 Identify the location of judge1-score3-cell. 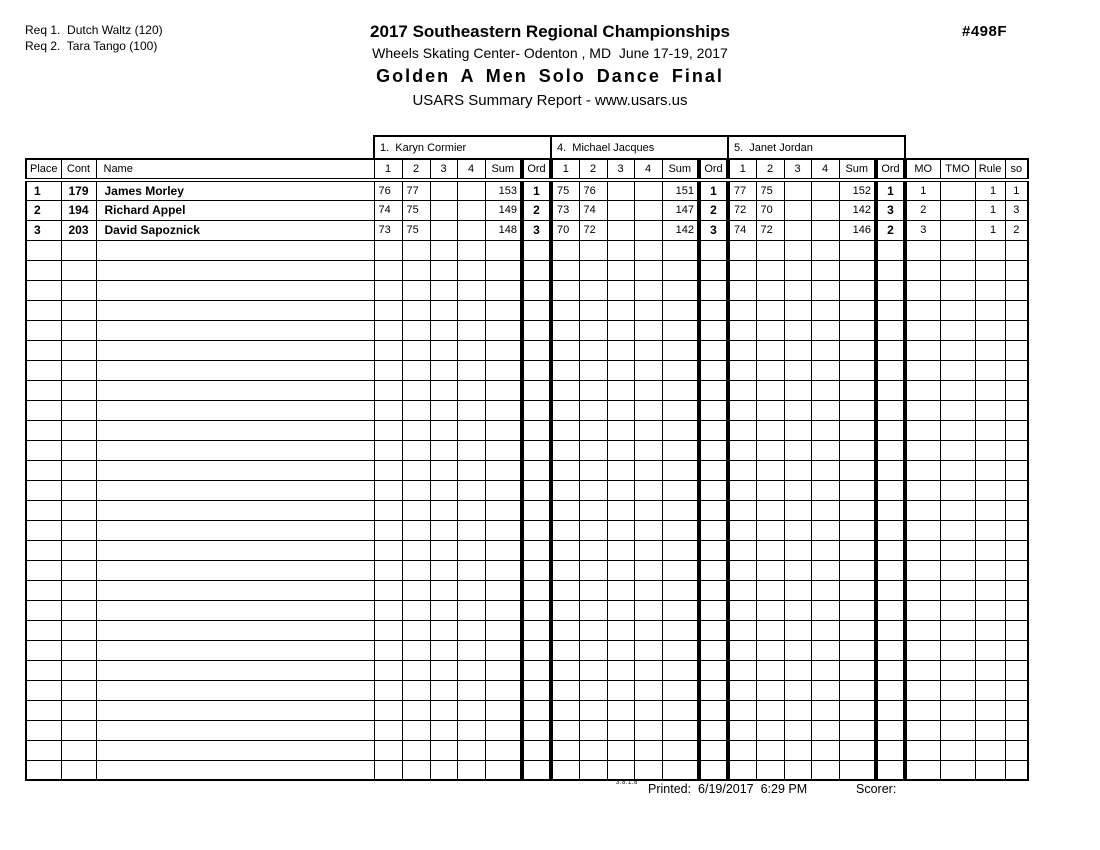
(443, 670).